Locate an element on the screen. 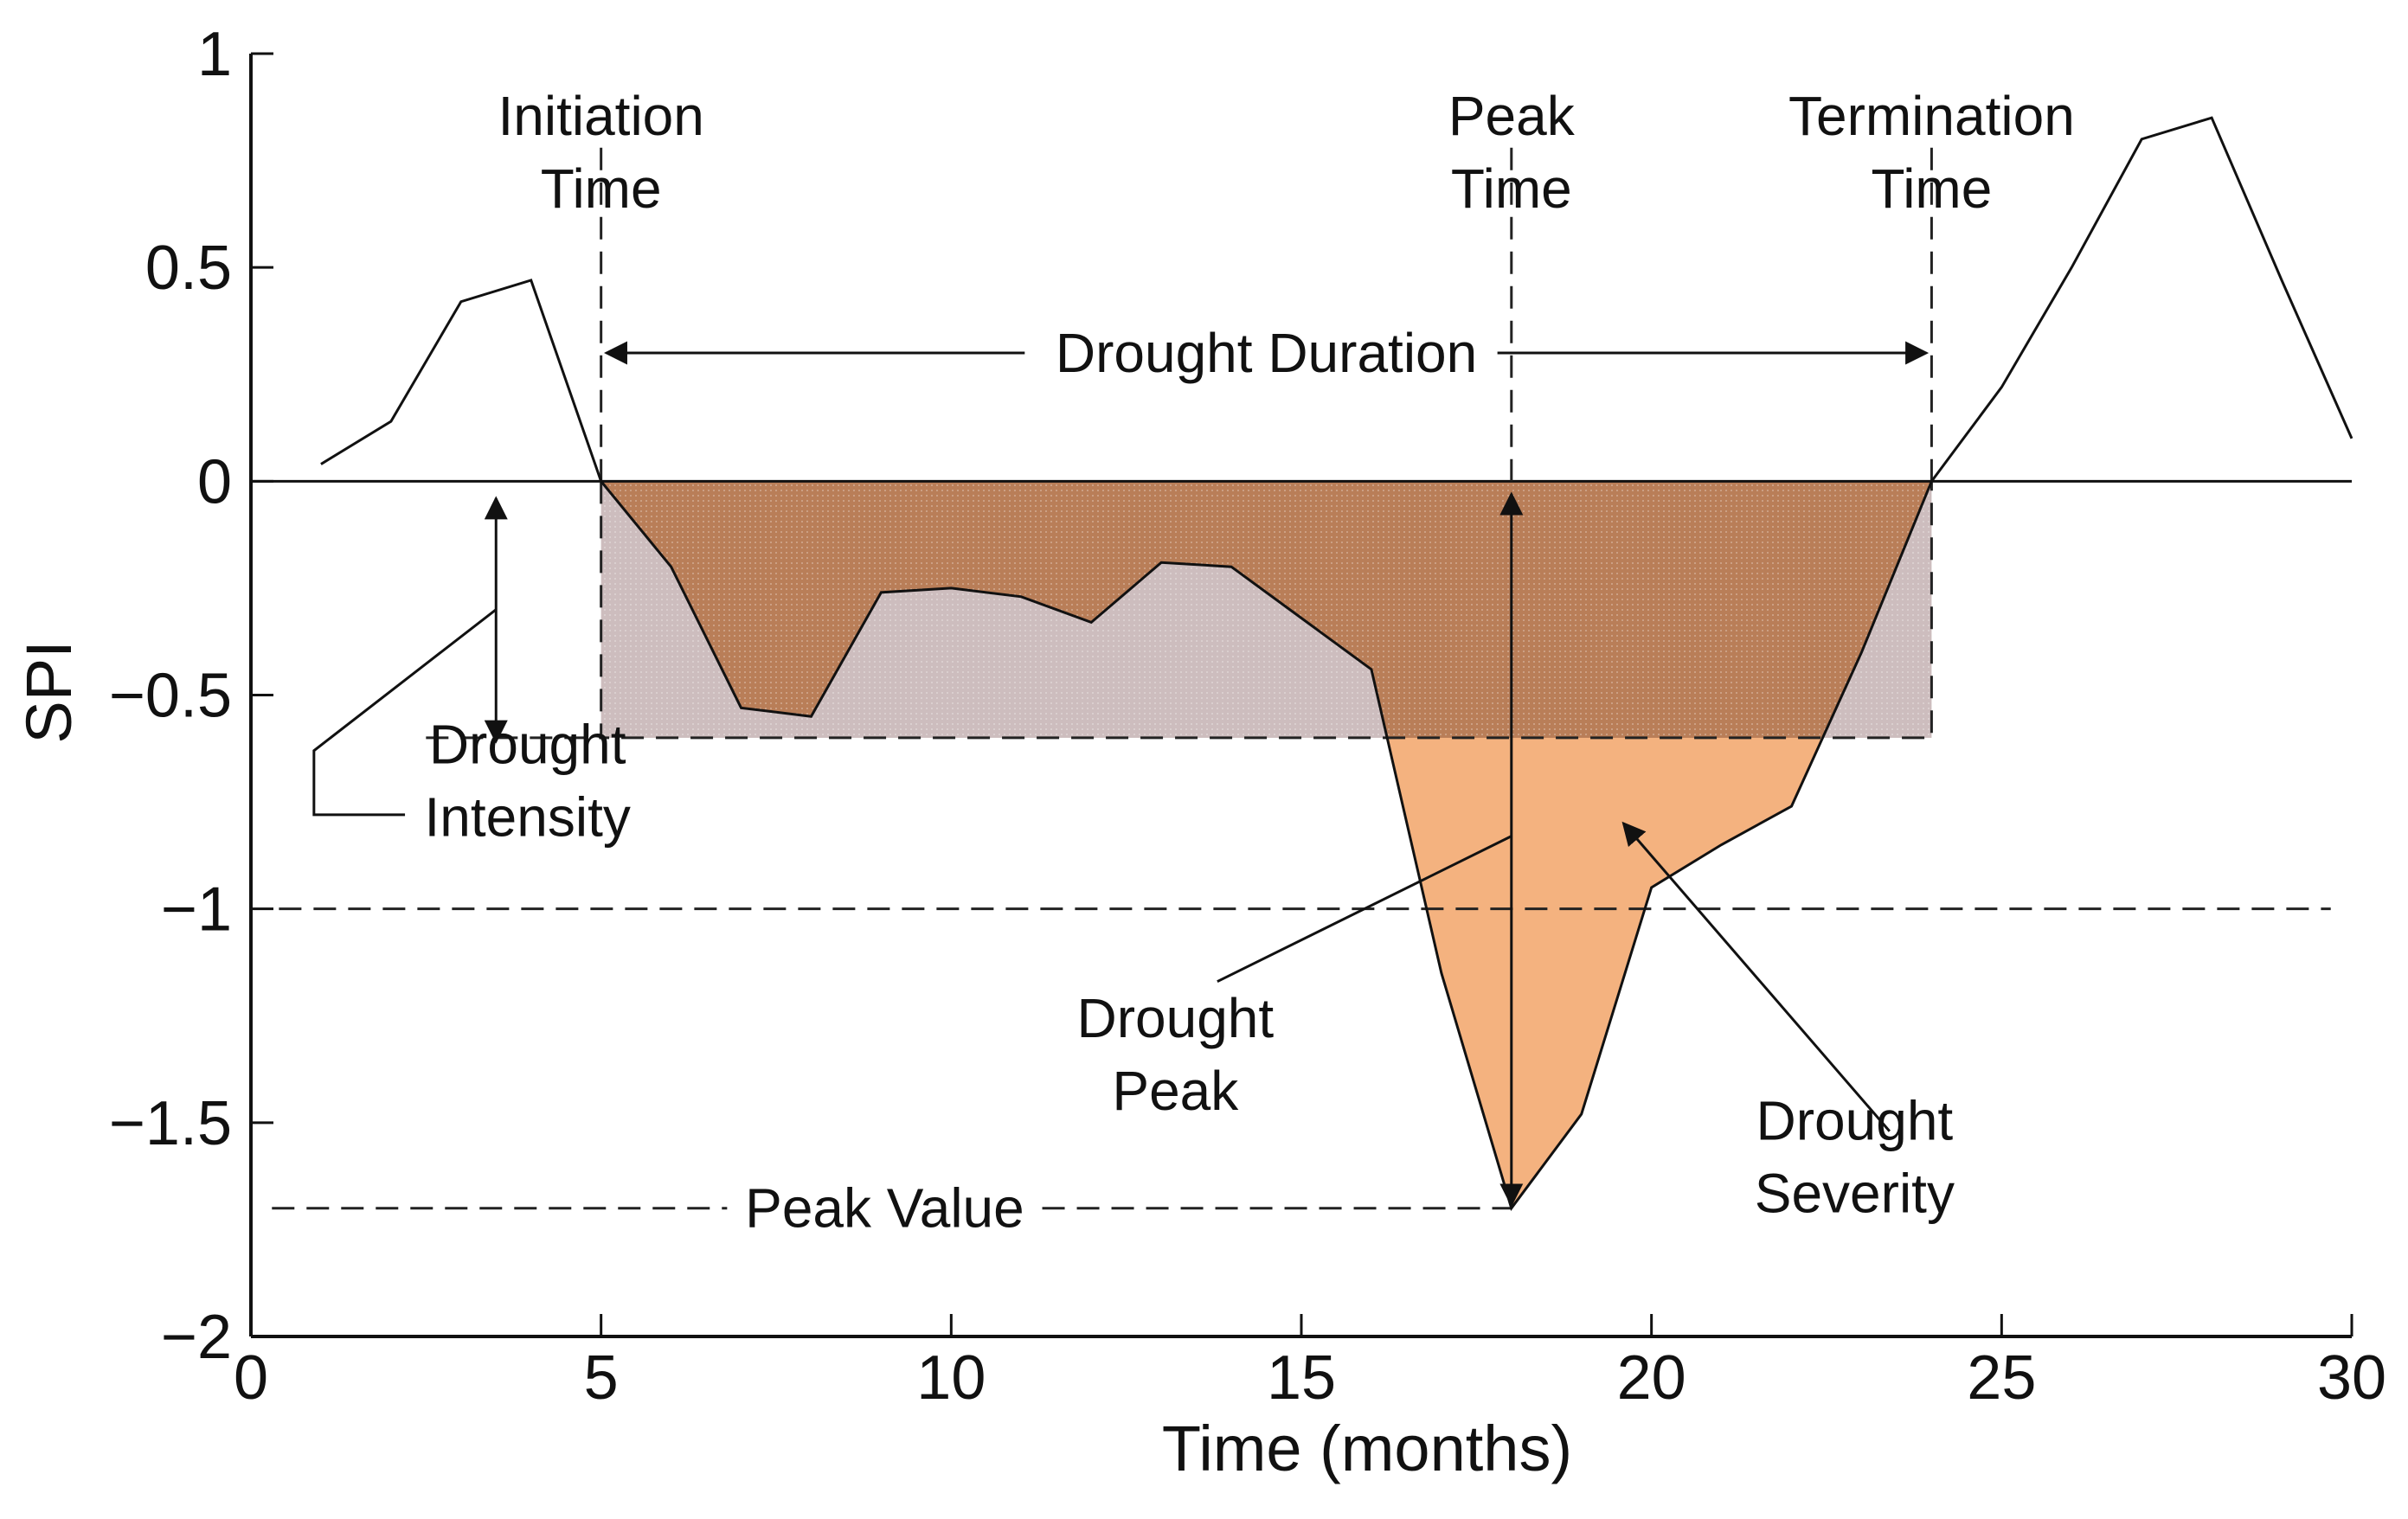 This screenshot has width=2408, height=1519. drought-peak-label-line-2: Peak is located at coordinates (1175, 1091).